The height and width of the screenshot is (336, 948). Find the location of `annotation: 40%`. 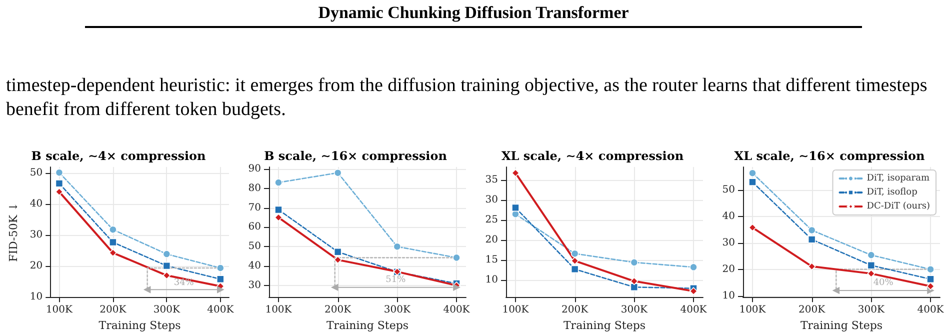

annotation: 40% is located at coordinates (883, 283).